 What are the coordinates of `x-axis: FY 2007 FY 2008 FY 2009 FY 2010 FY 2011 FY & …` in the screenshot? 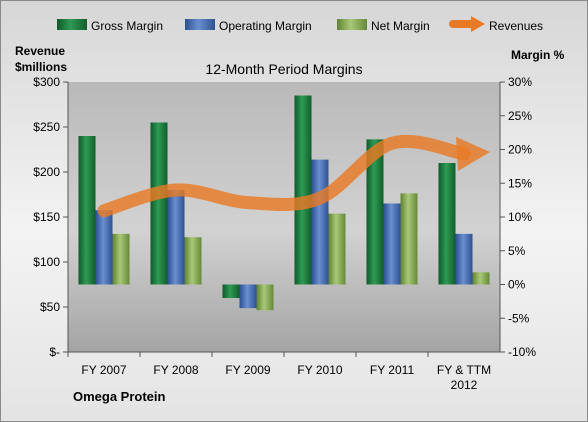 It's located at (283, 371).